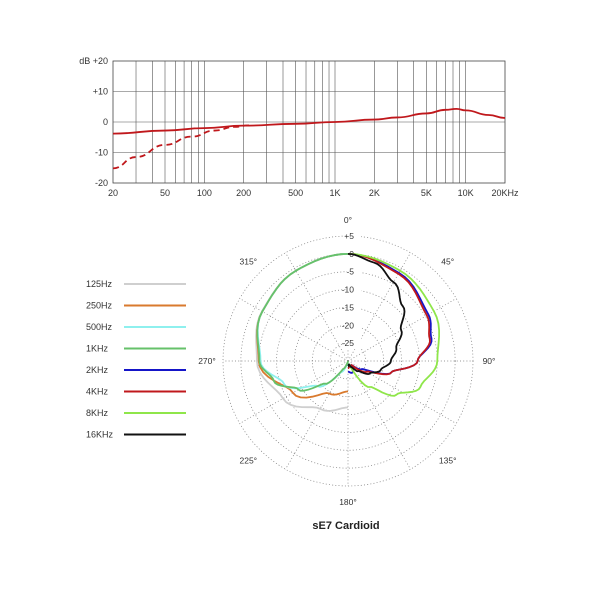  What do you see at coordinates (489, 361) in the screenshot?
I see `polar-angle-tick-label: 90°` at bounding box center [489, 361].